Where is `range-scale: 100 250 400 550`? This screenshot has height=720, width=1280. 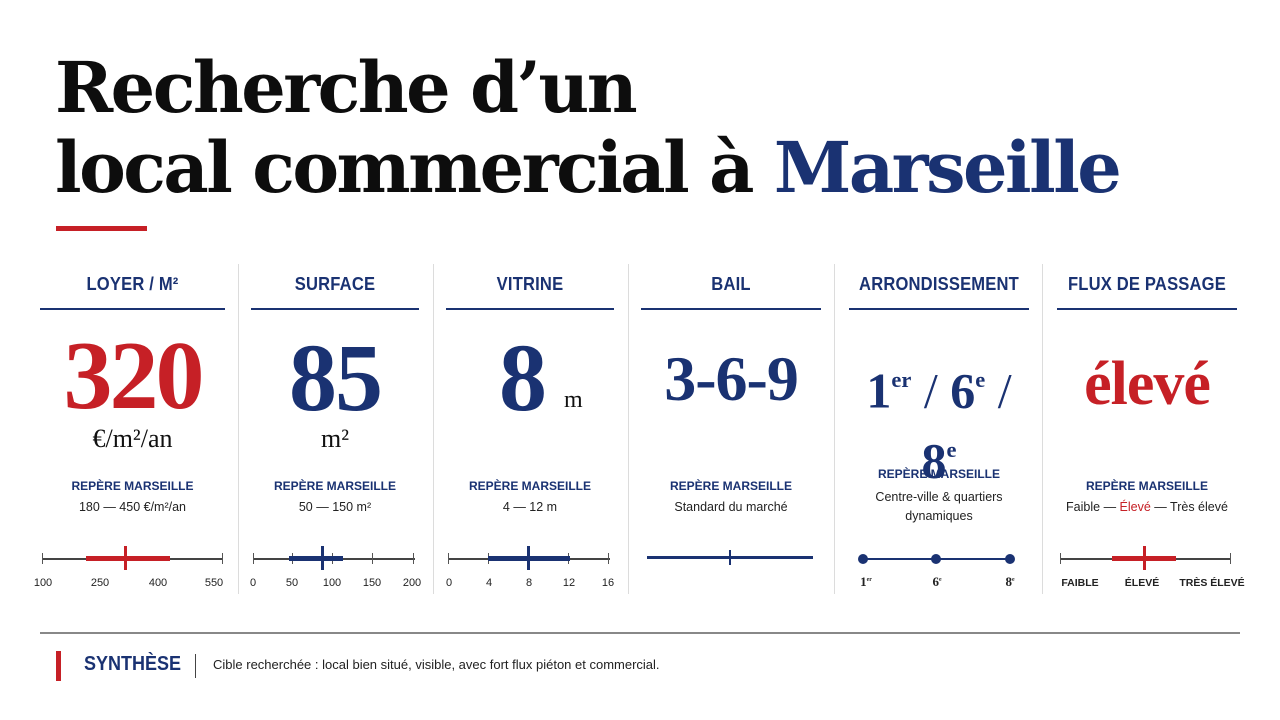 range-scale: 100 250 400 550 is located at coordinates (129, 569).